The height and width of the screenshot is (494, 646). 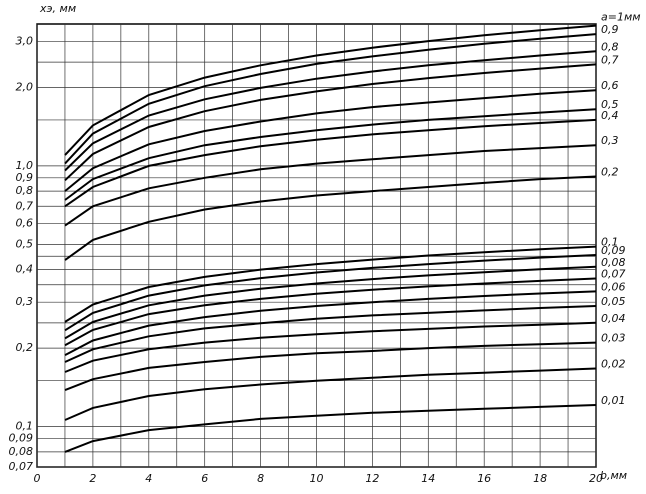 I want to click on y-tick-label: 1,0, so click(x=25, y=165).